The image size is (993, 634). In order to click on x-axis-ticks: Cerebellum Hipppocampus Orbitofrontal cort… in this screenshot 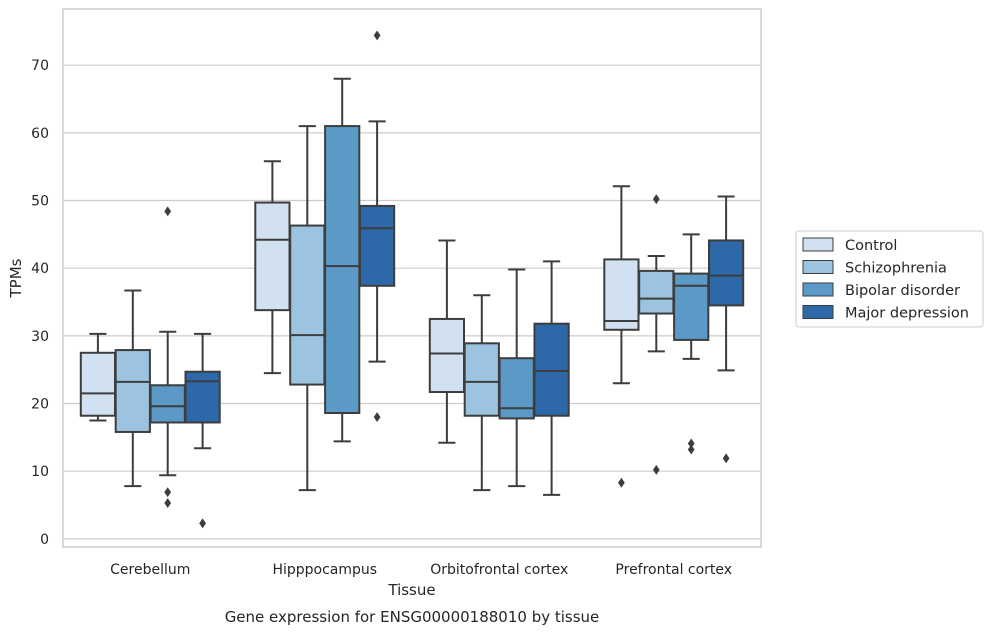, I will do `click(421, 570)`.